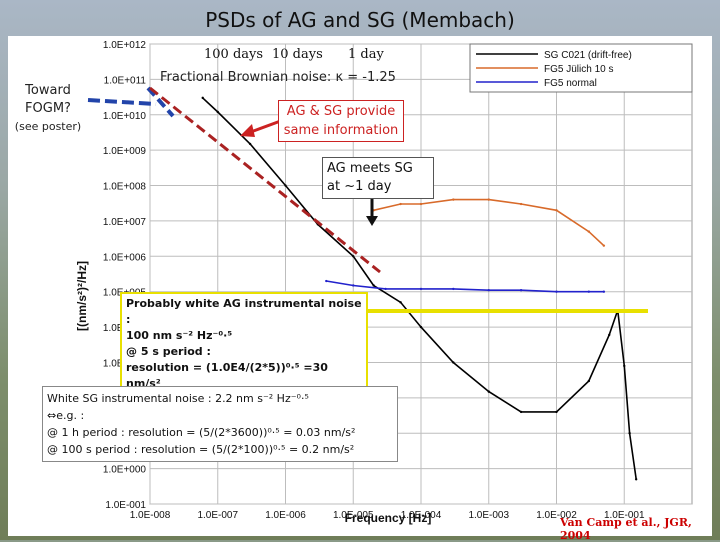  Describe the element at coordinates (297, 54) in the screenshot. I see `period-label-10days: 10 days` at that location.